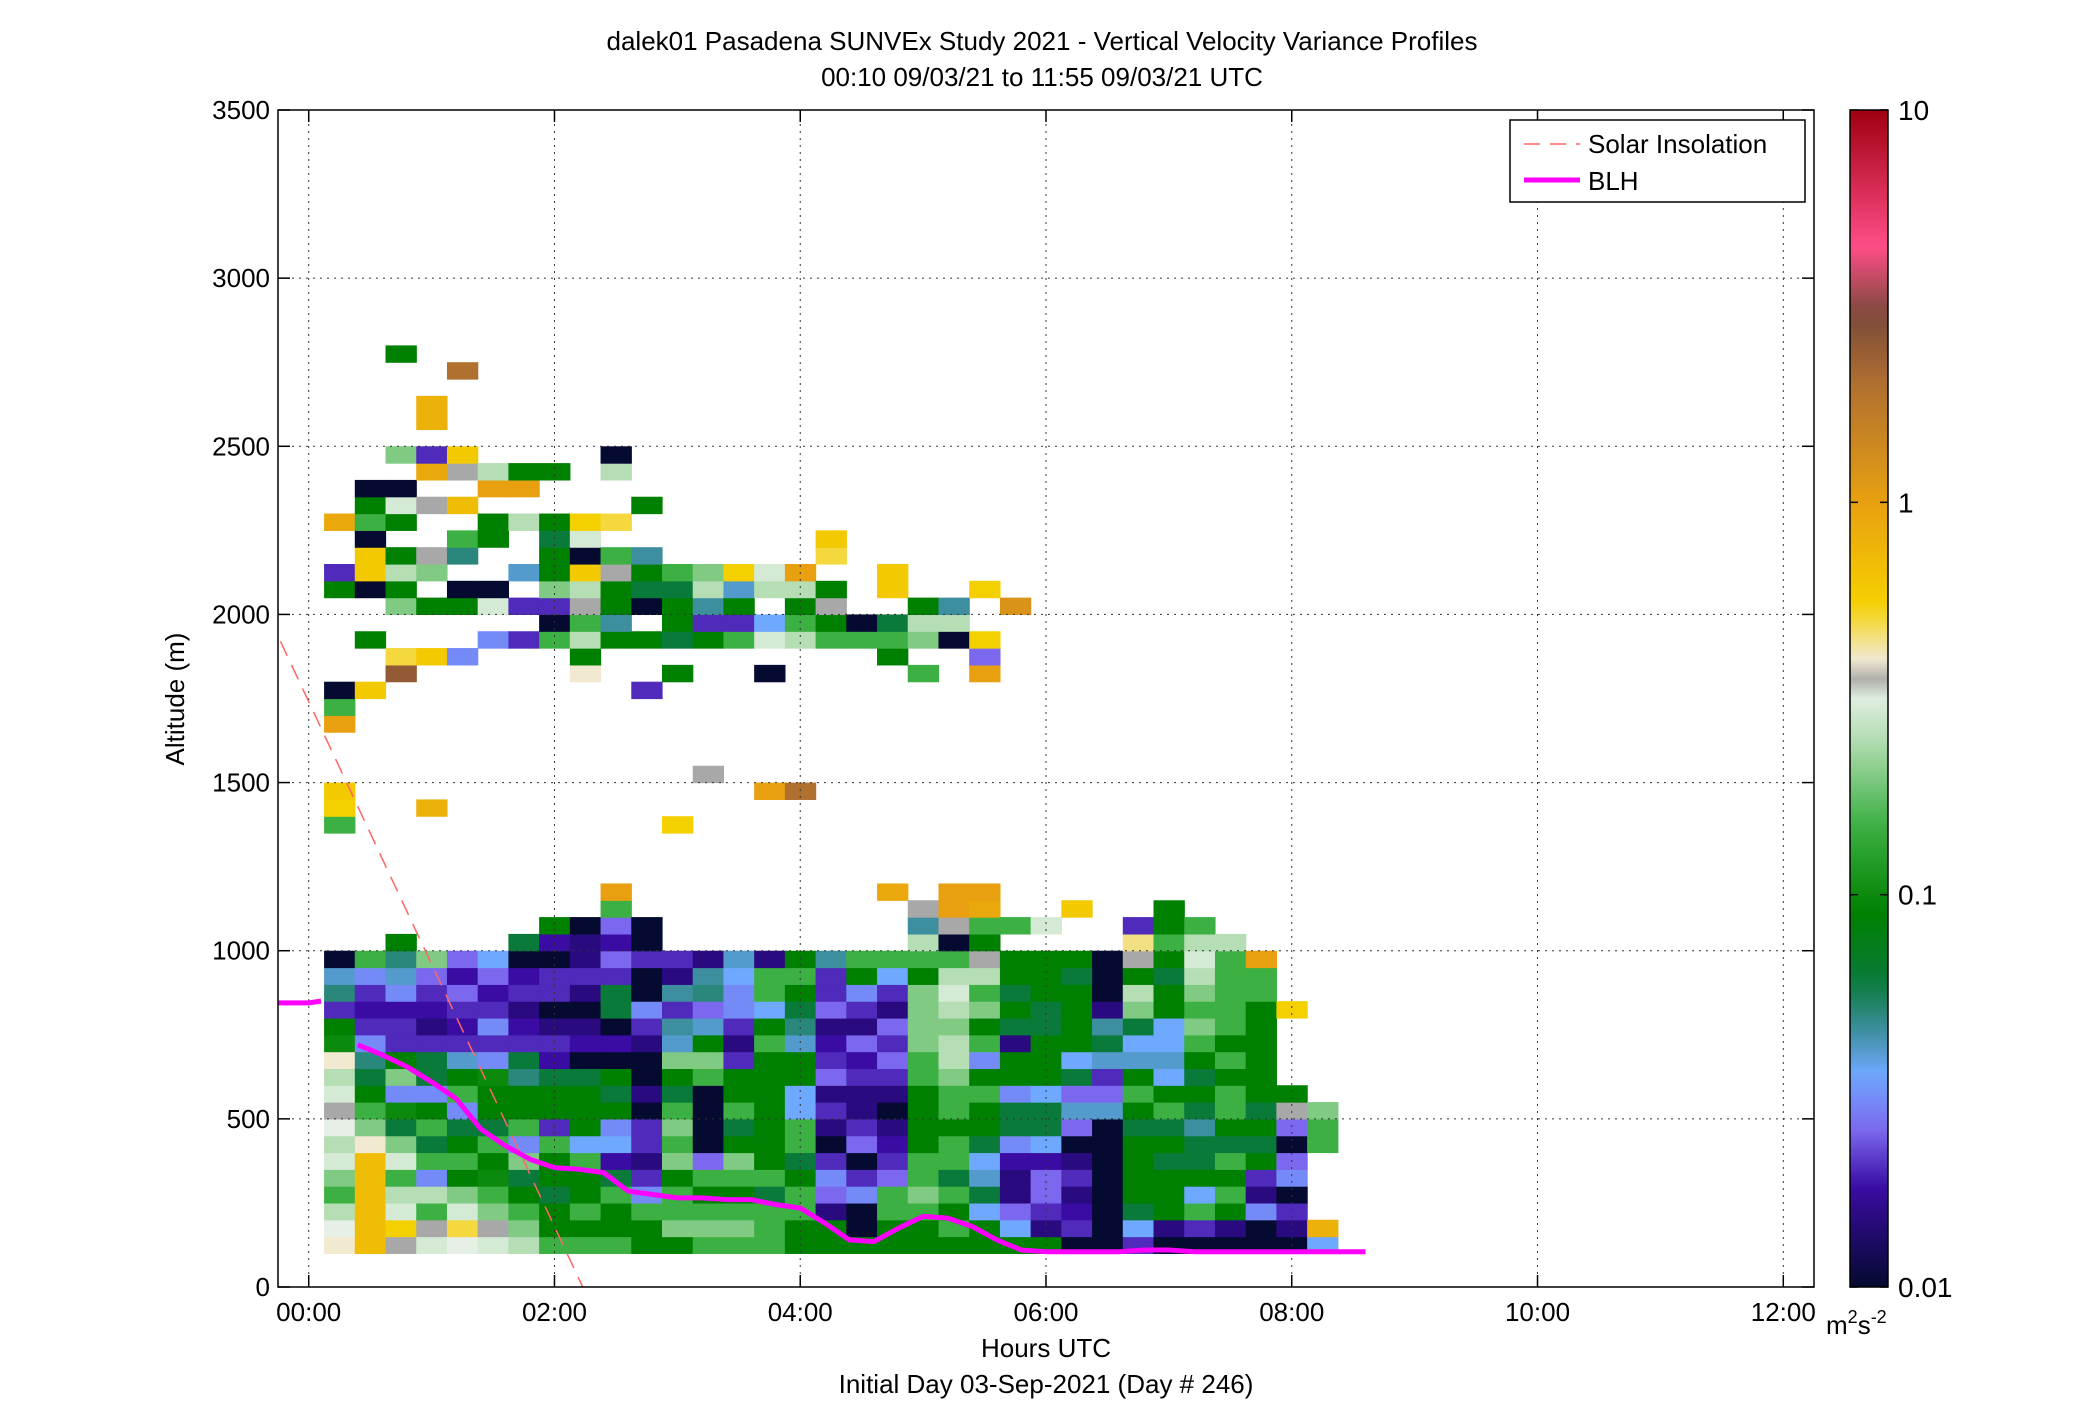  I want to click on colorbar-ticks: 0.01 0.1 1 10, so click(1901, 699).